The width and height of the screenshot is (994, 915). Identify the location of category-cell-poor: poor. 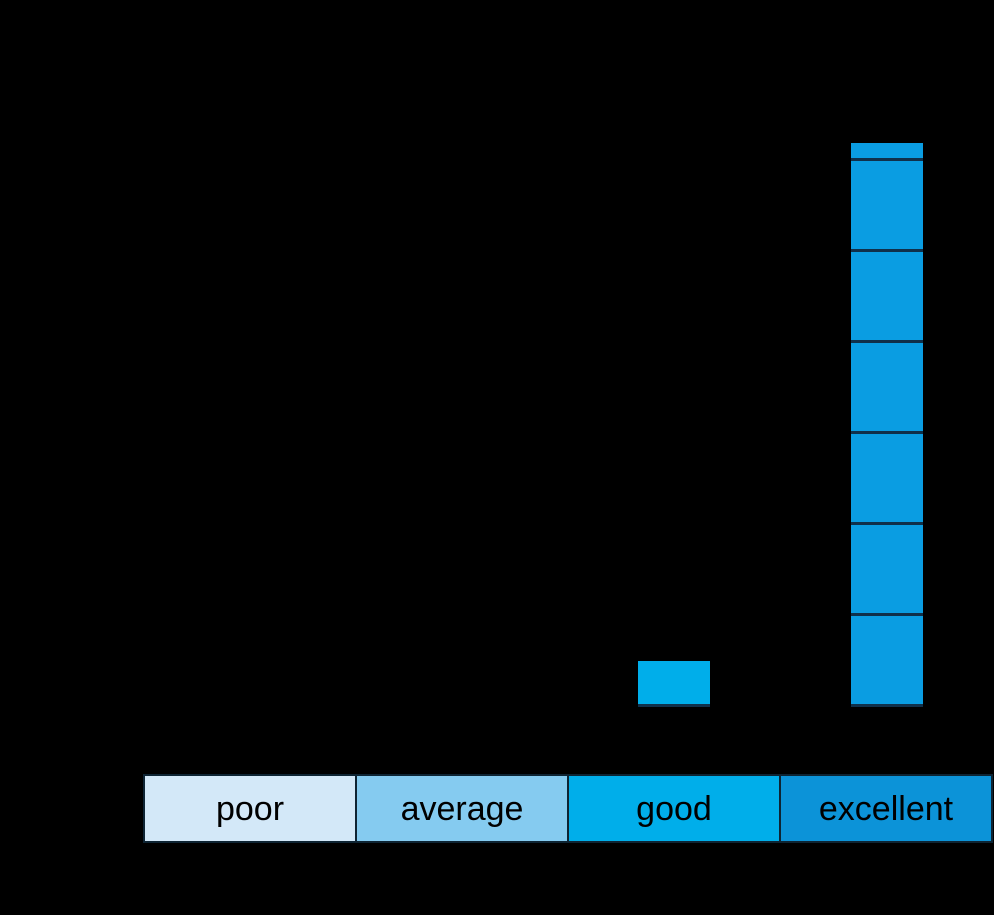
(250, 808).